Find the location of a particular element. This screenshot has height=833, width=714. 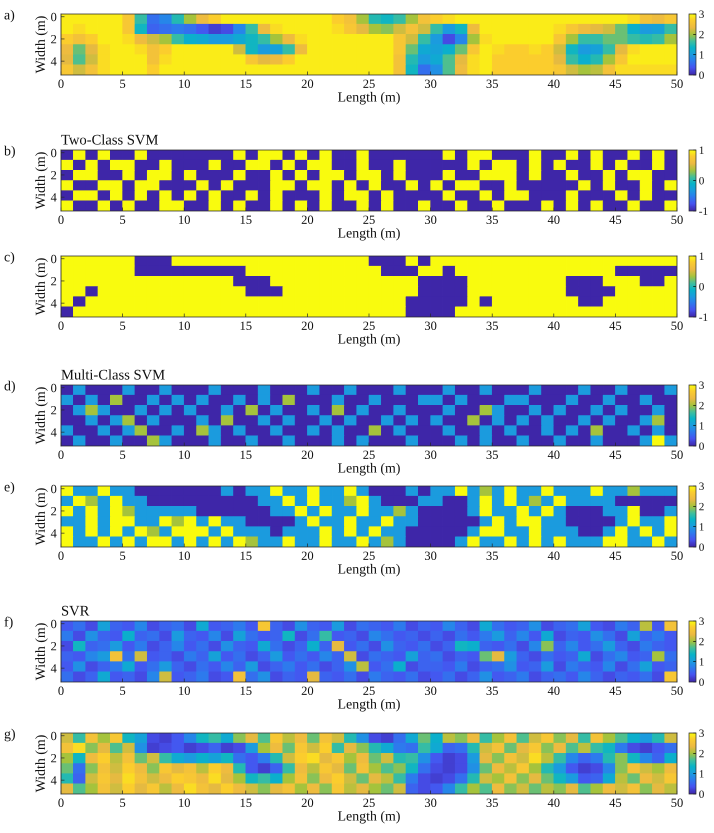

chart-title: SVR is located at coordinates (76, 611).